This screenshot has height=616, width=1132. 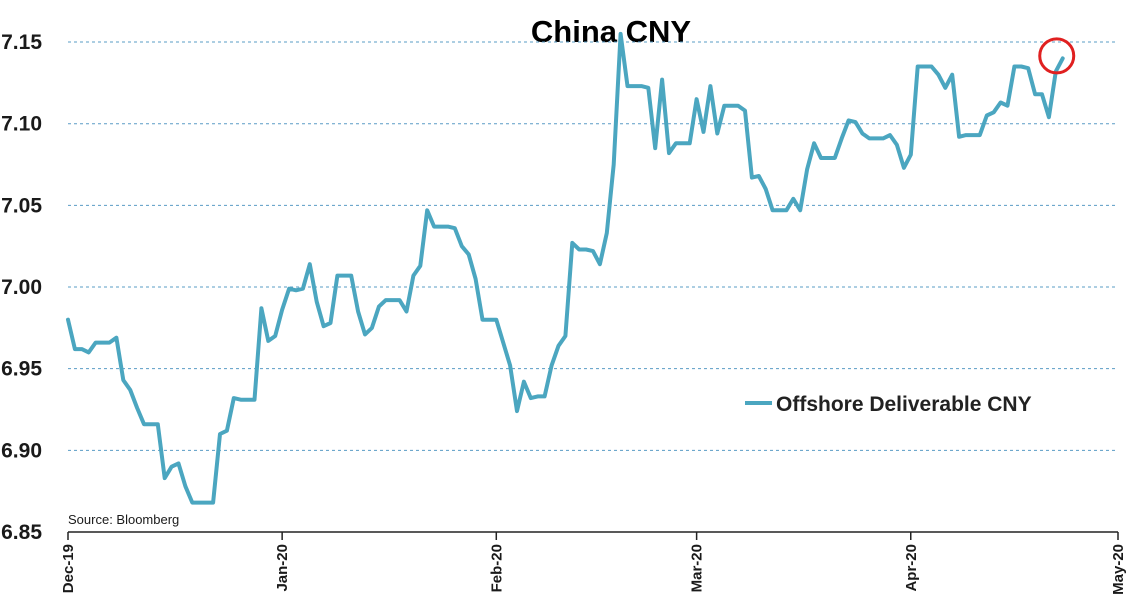 I want to click on y-tick-label: 6.85, so click(x=21, y=532).